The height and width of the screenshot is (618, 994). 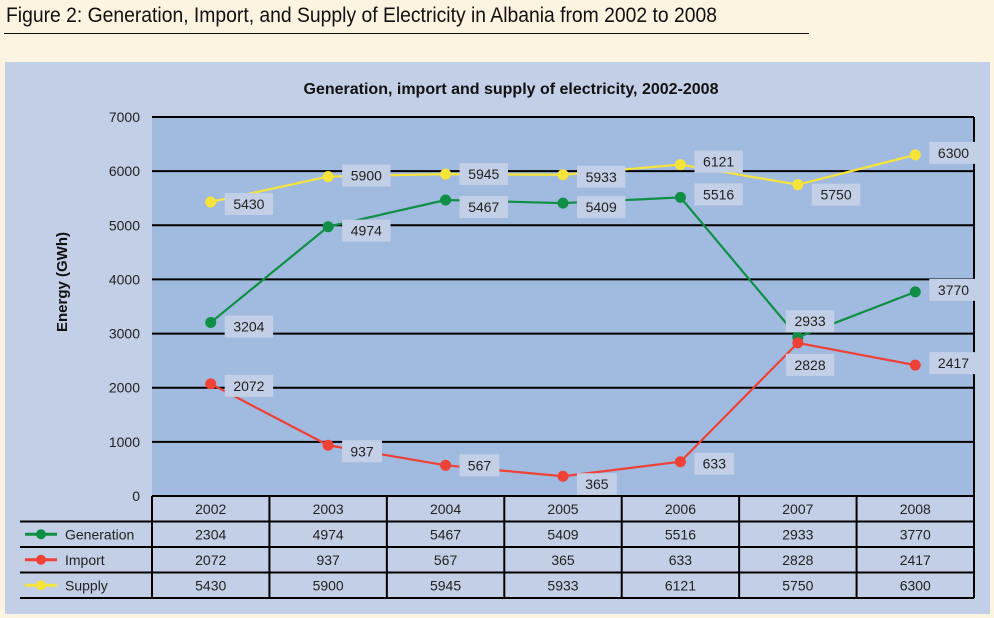 What do you see at coordinates (562, 585) in the screenshot?
I see `supply-table-cell: 5933` at bounding box center [562, 585].